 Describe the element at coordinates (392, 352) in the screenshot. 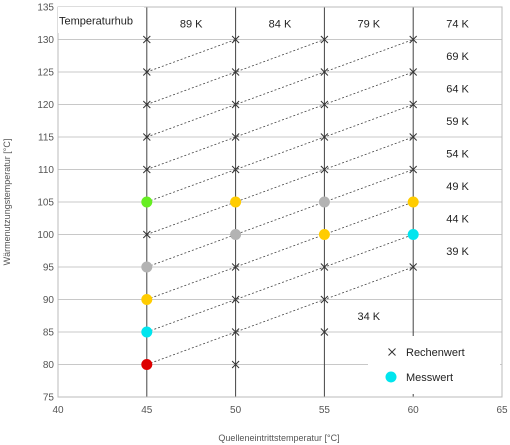

I see `legend-rechenwert-marker` at that location.